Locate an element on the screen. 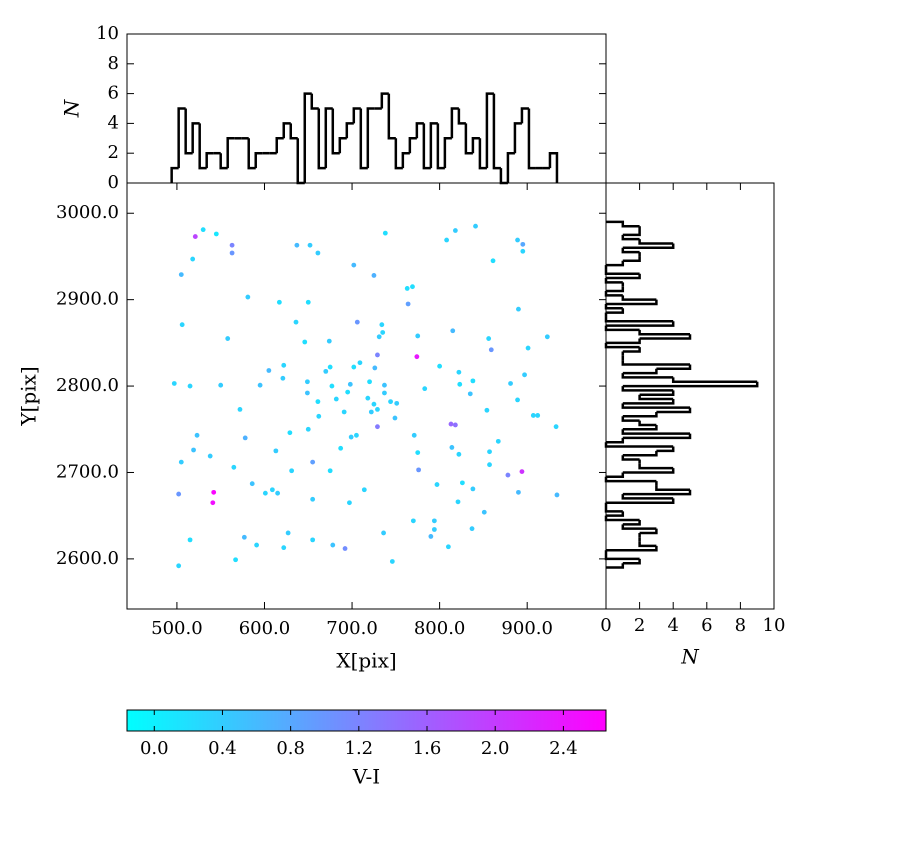  y-tick-label: 2700.0 is located at coordinates (87, 471).